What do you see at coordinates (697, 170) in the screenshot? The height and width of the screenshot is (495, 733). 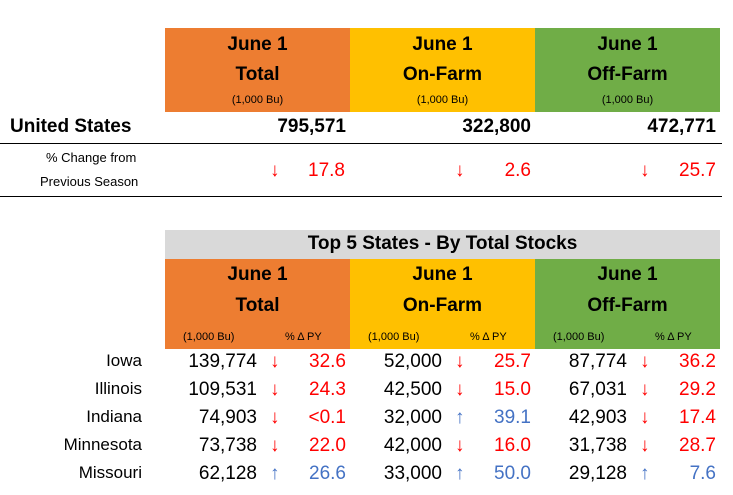 I see `us-offfarm-change: 25.7` at bounding box center [697, 170].